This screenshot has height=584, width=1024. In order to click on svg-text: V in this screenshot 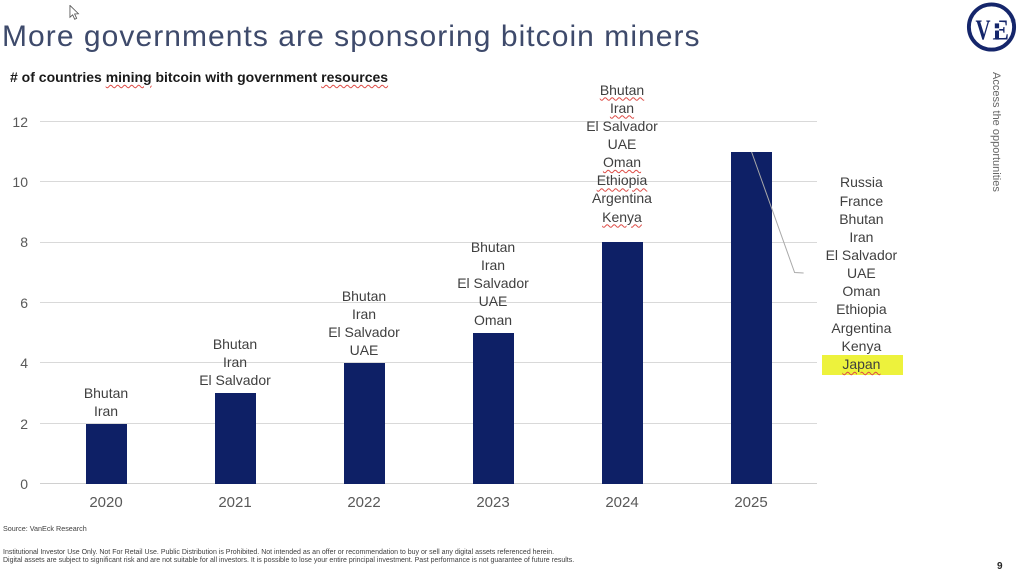, I will do `click(983, 31)`.